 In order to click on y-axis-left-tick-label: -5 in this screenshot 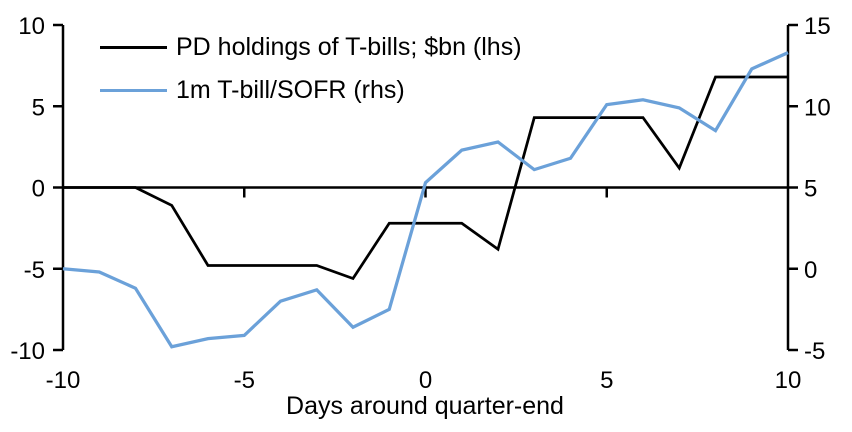, I will do `click(34, 270)`.